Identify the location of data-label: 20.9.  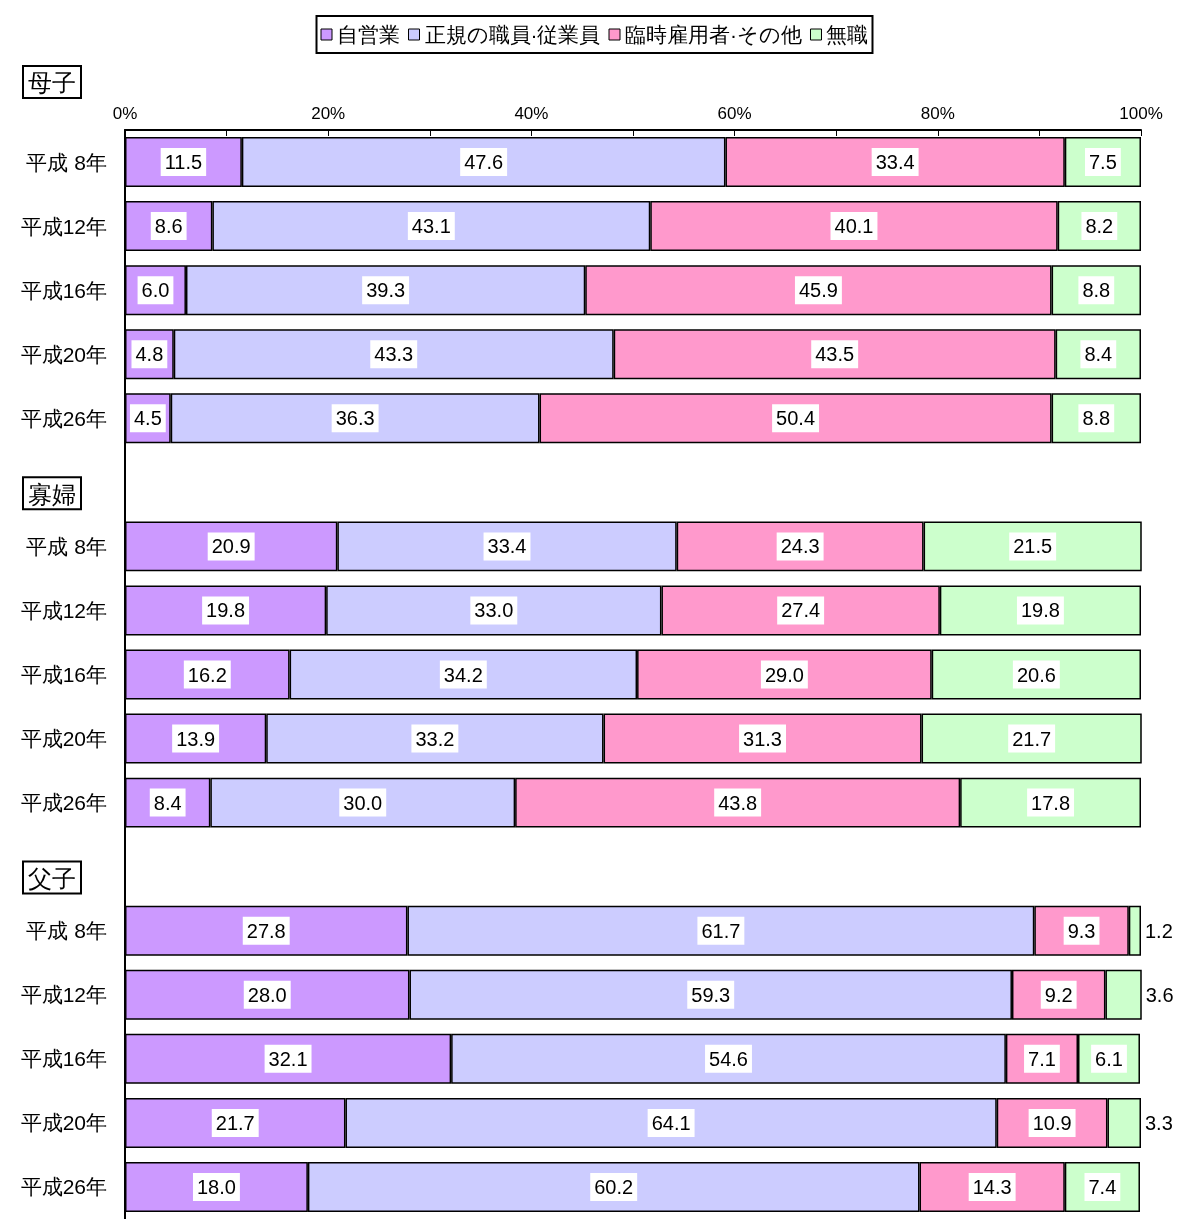
(231, 546).